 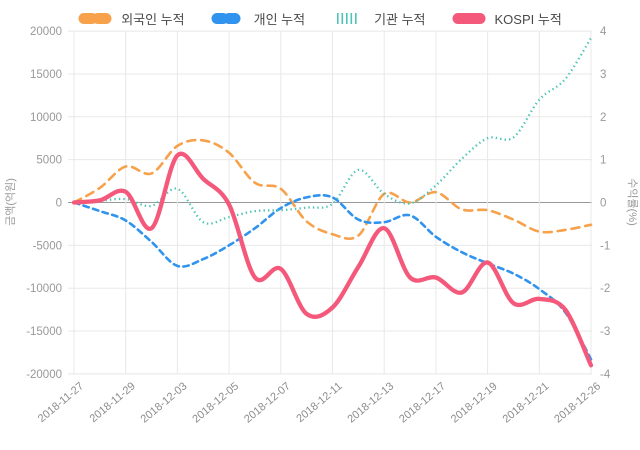 I want to click on x-axis-tick: 2018-11-27, so click(x=61, y=402).